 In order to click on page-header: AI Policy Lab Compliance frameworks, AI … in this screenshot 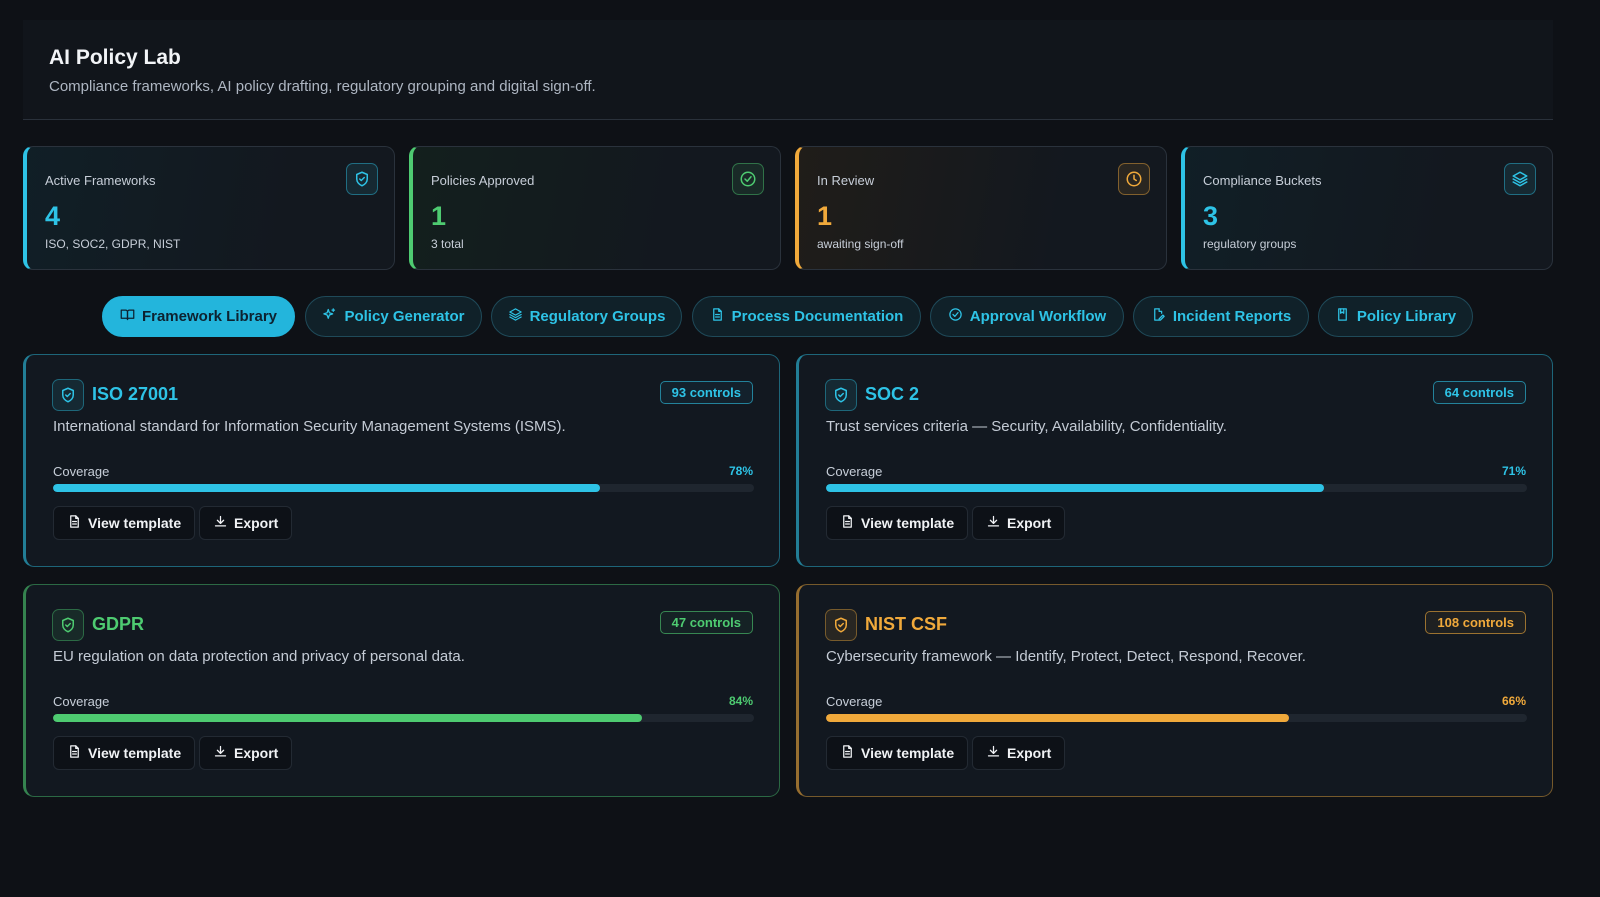, I will do `click(788, 70)`.